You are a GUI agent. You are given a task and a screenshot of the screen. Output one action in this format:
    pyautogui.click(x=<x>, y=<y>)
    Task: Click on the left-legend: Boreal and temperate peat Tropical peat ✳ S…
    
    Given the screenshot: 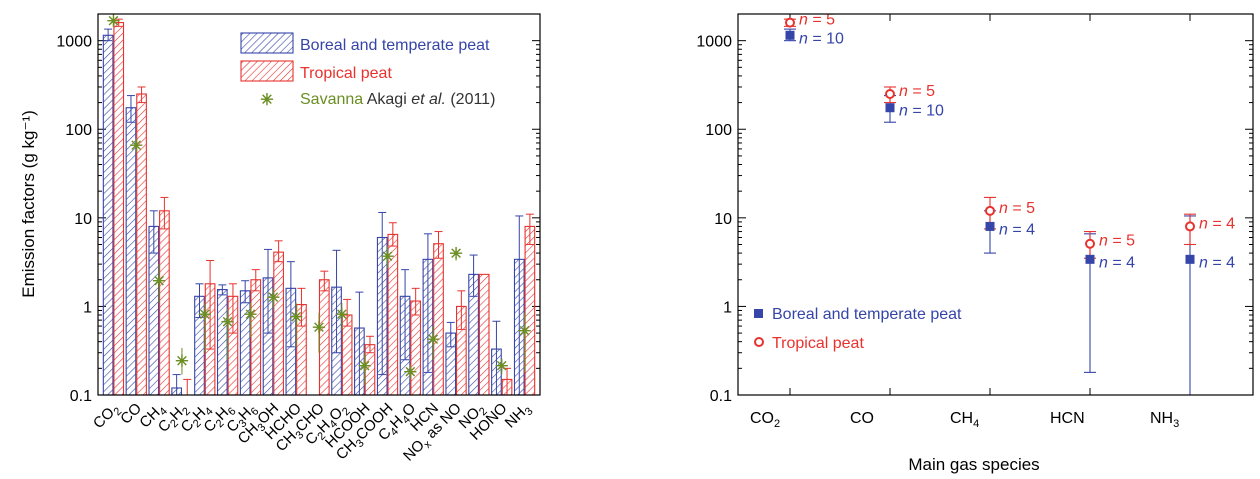 What is the action you would take?
    pyautogui.click(x=367, y=70)
    